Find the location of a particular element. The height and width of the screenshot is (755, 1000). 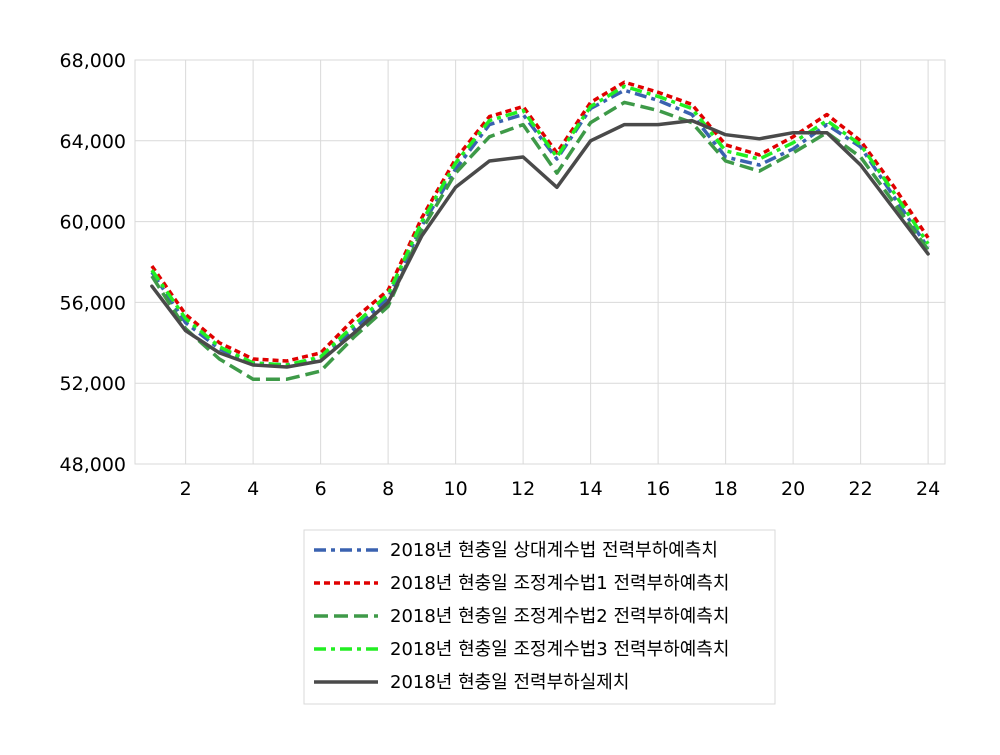

x-tick-label: 20 is located at coordinates (793, 489).